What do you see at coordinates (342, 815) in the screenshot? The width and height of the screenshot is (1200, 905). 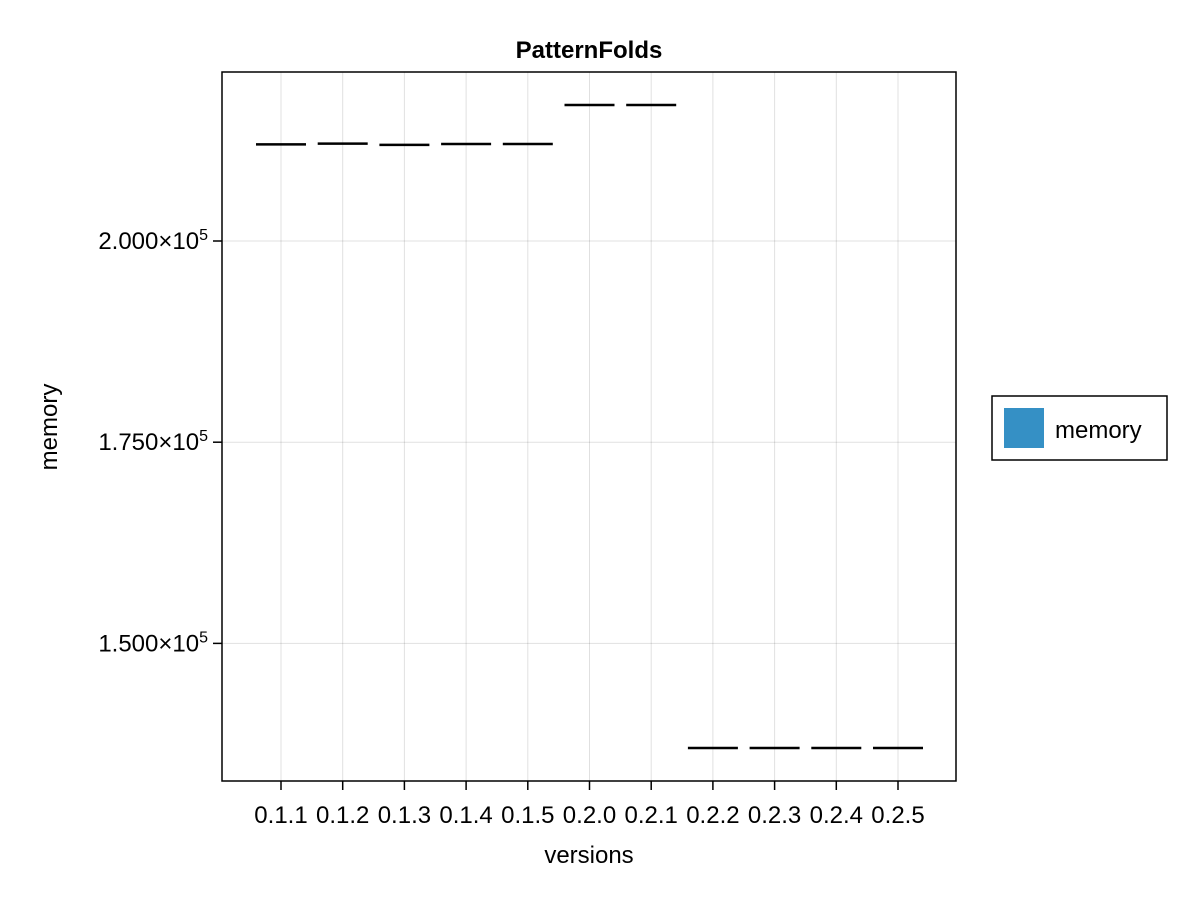 I see `x-tick-label: 0.1.2` at bounding box center [342, 815].